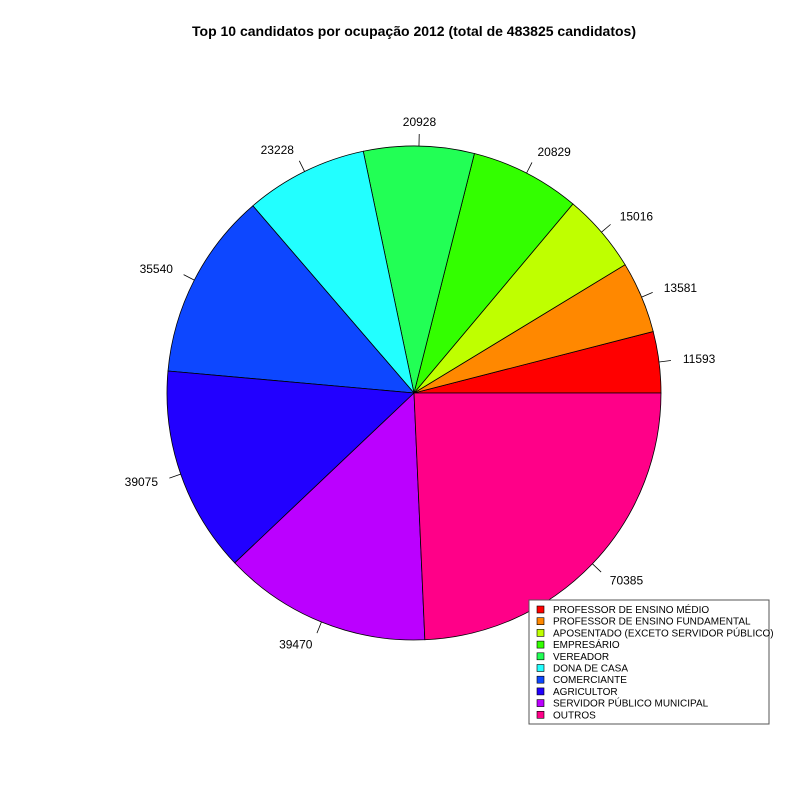 The width and height of the screenshot is (800, 800). Describe the element at coordinates (649, 662) in the screenshot. I see `legend-box` at that location.